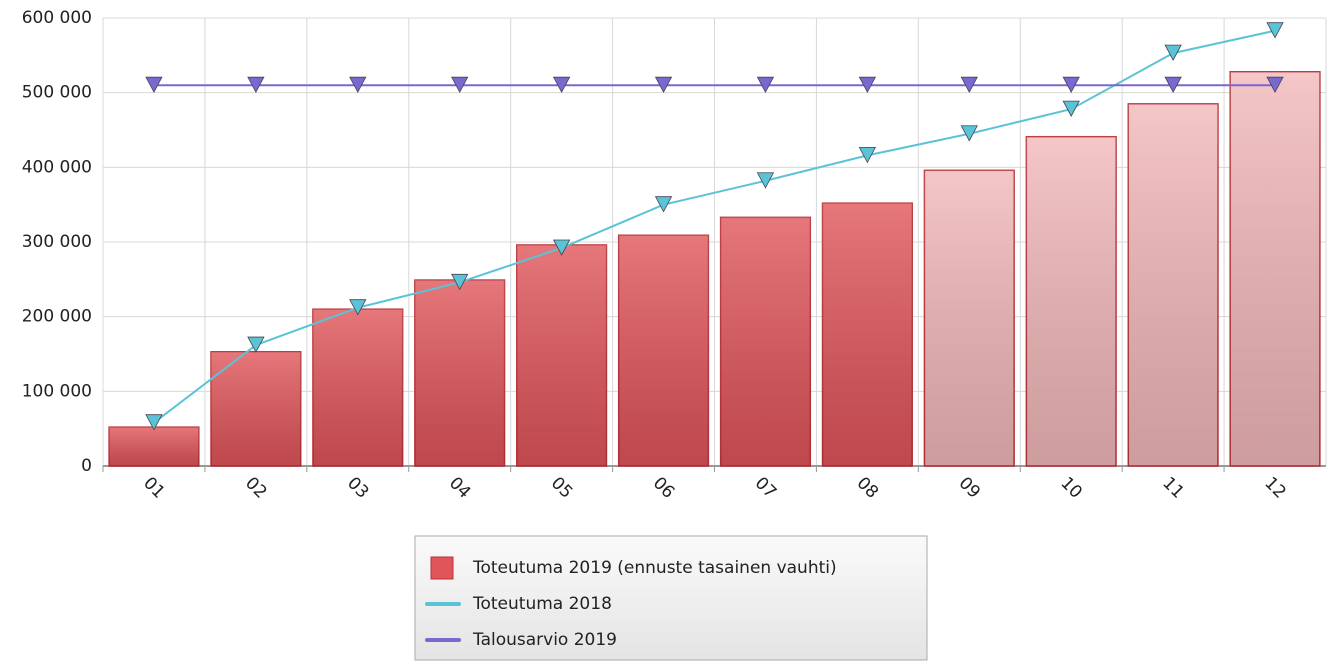 The height and width of the screenshot is (668, 1338). I want to click on x-tick-label: 12, so click(1274, 487).